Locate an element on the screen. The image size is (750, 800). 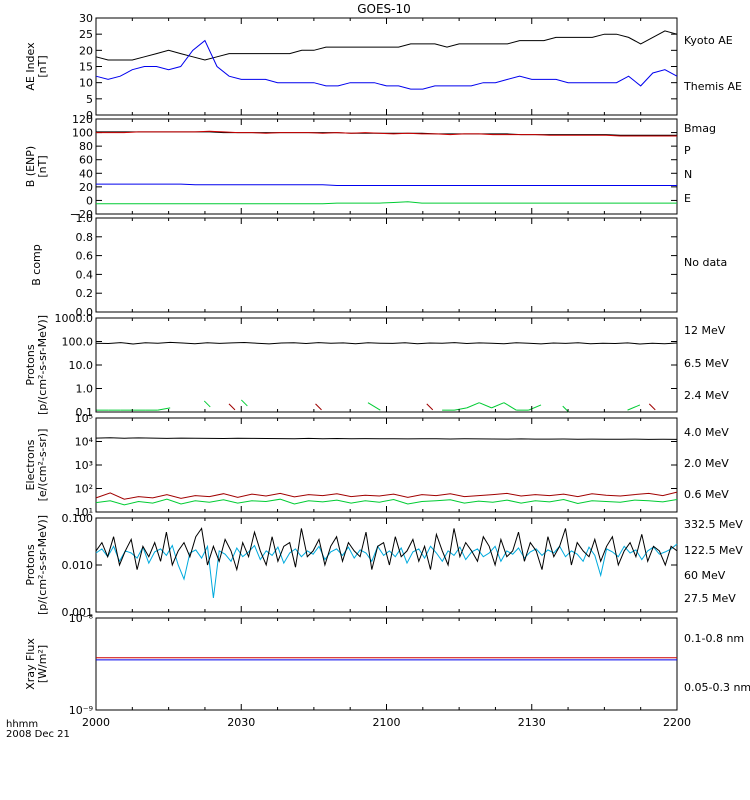
y-tick-label: 100.0 is located at coordinates (78, 342).